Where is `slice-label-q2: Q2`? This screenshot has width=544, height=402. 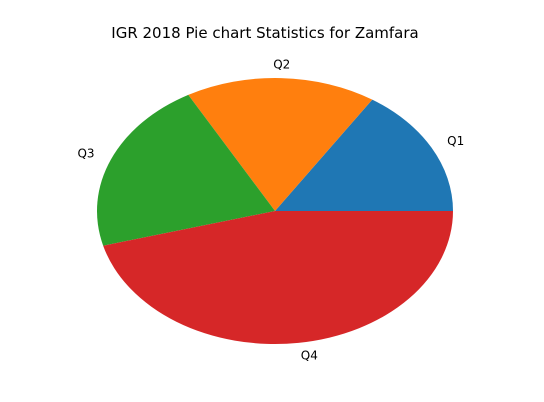 slice-label-q2: Q2 is located at coordinates (281, 64).